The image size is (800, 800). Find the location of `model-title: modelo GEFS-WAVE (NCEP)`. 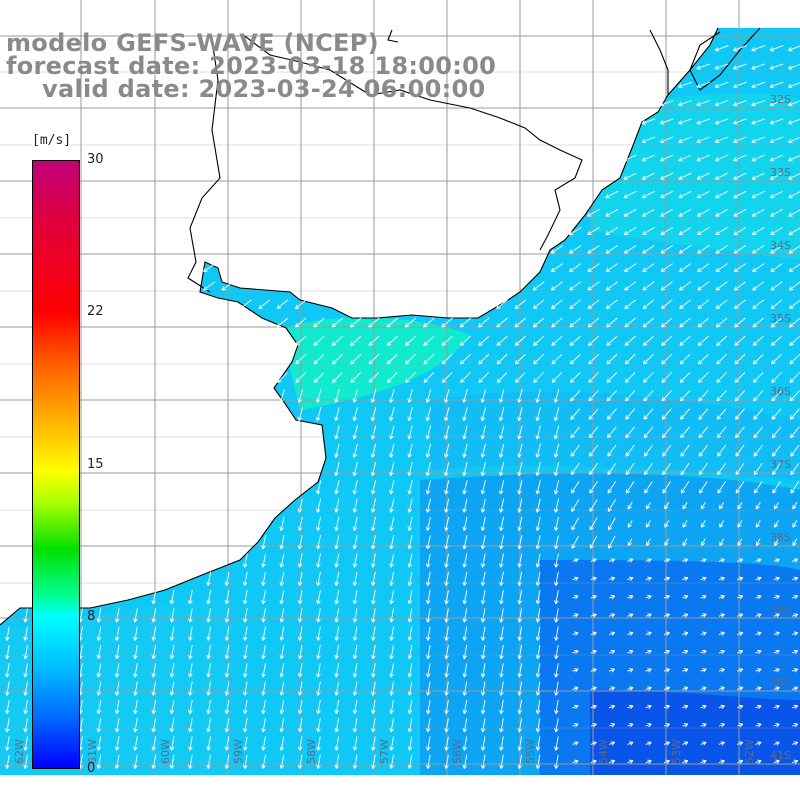

model-title: modelo GEFS-WAVE (NCEP) is located at coordinates (192, 43).